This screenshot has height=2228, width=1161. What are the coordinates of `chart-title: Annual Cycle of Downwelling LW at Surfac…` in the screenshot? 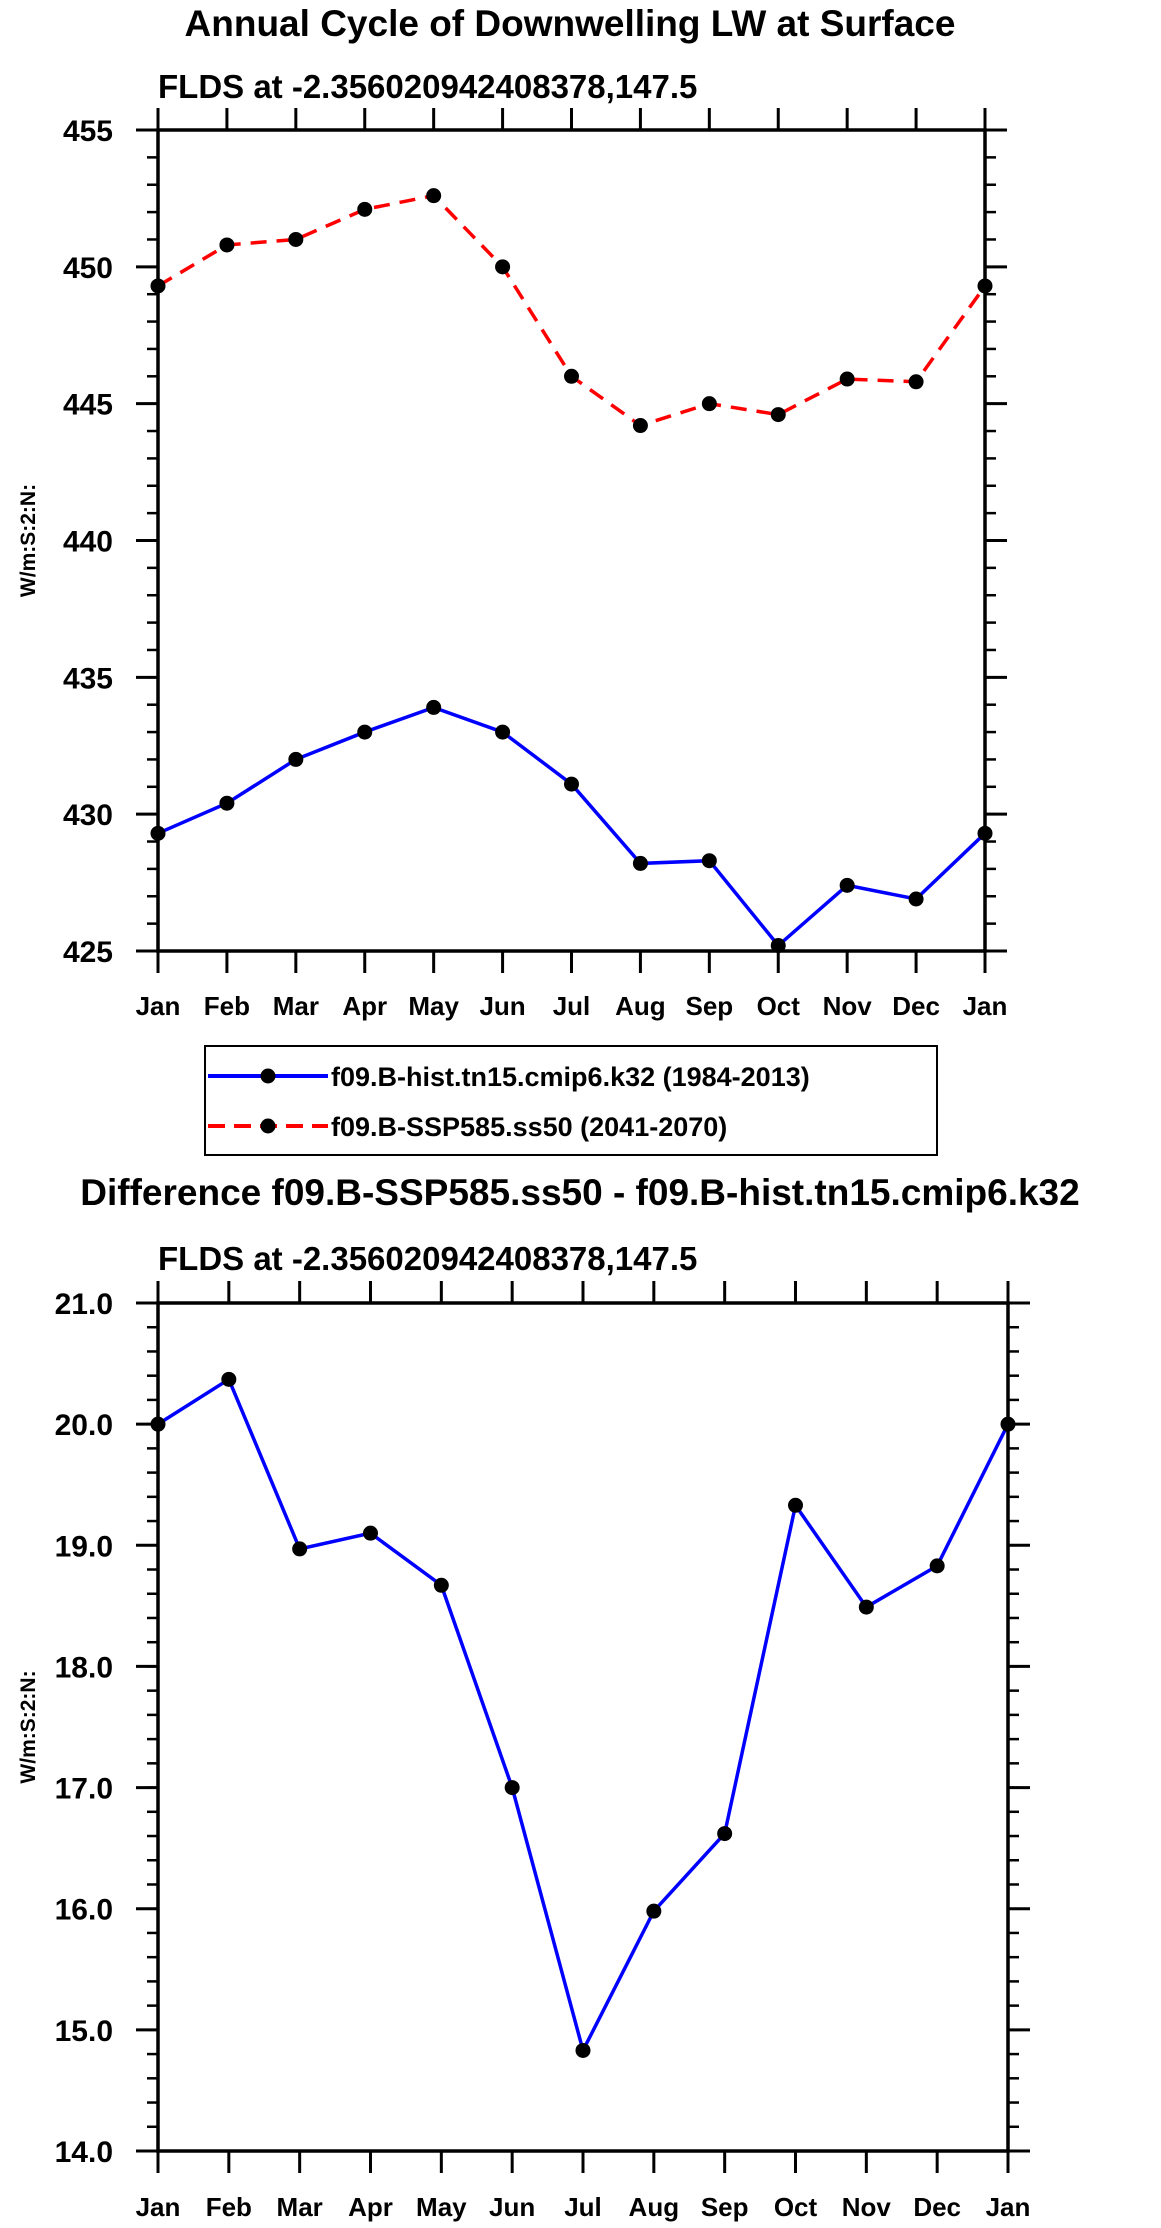 It's located at (570, 23).